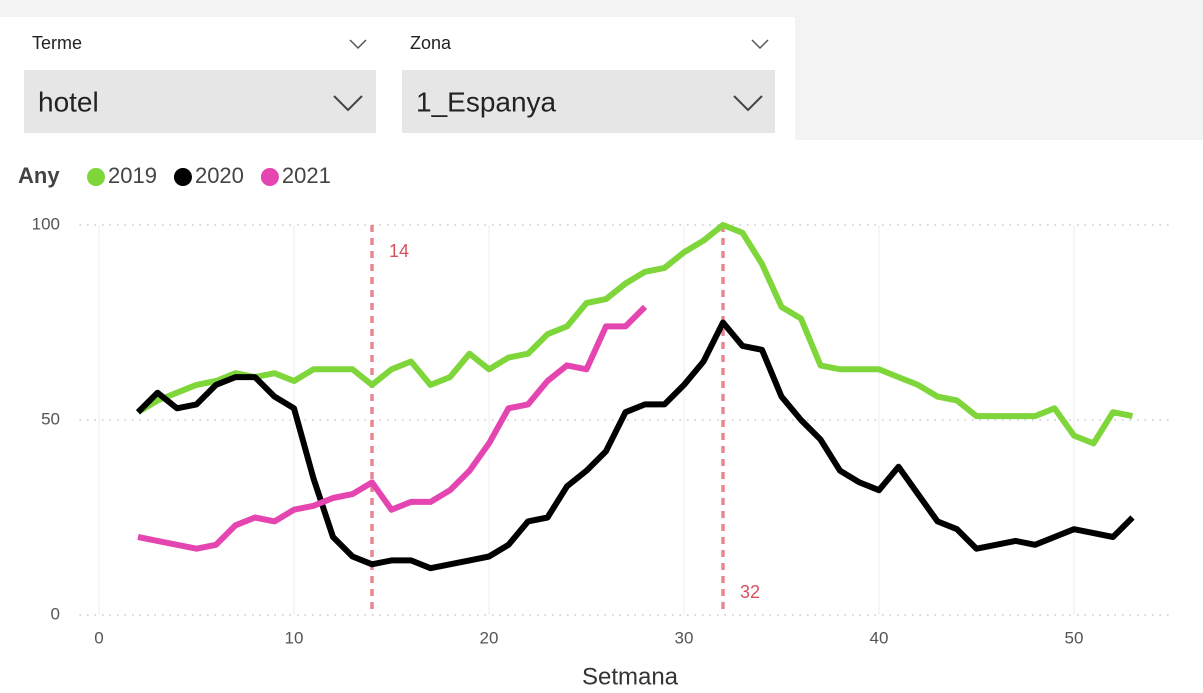 The height and width of the screenshot is (693, 1203). Describe the element at coordinates (68, 101) in the screenshot. I see `slicer-value: hotel` at that location.